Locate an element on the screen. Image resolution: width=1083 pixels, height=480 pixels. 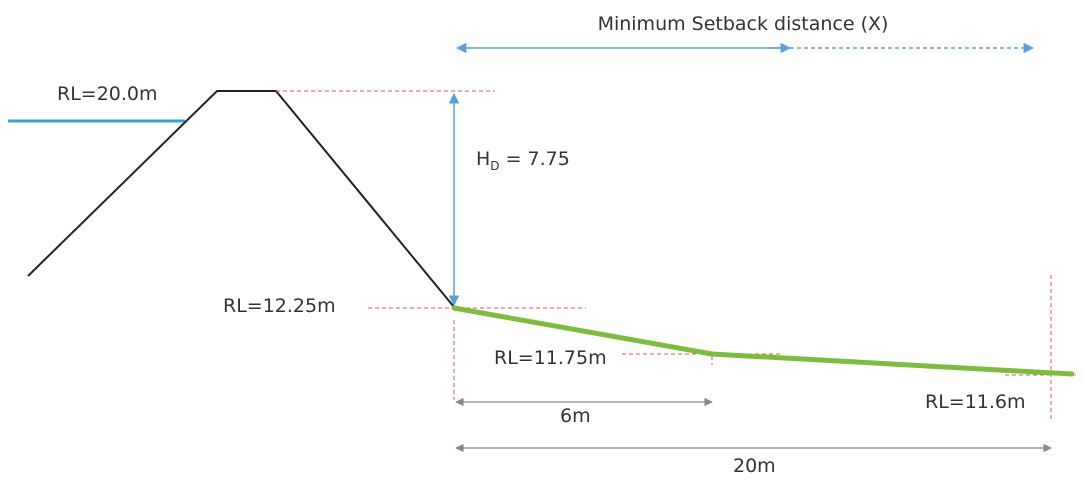
end-rl-label: RL=11.6m is located at coordinates (975, 402).